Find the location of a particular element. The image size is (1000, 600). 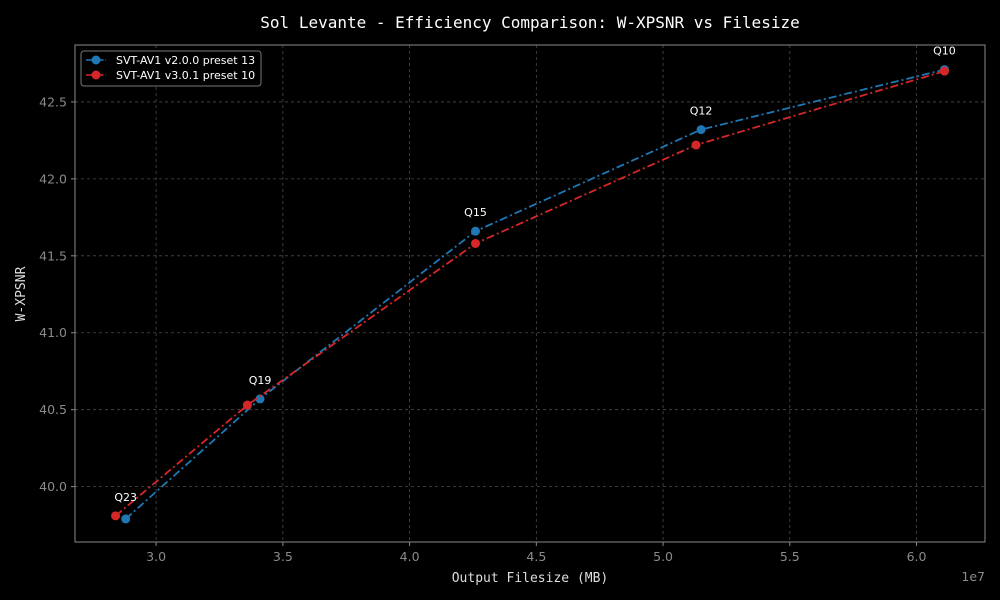

point-annotation: Q10 is located at coordinates (944, 51).